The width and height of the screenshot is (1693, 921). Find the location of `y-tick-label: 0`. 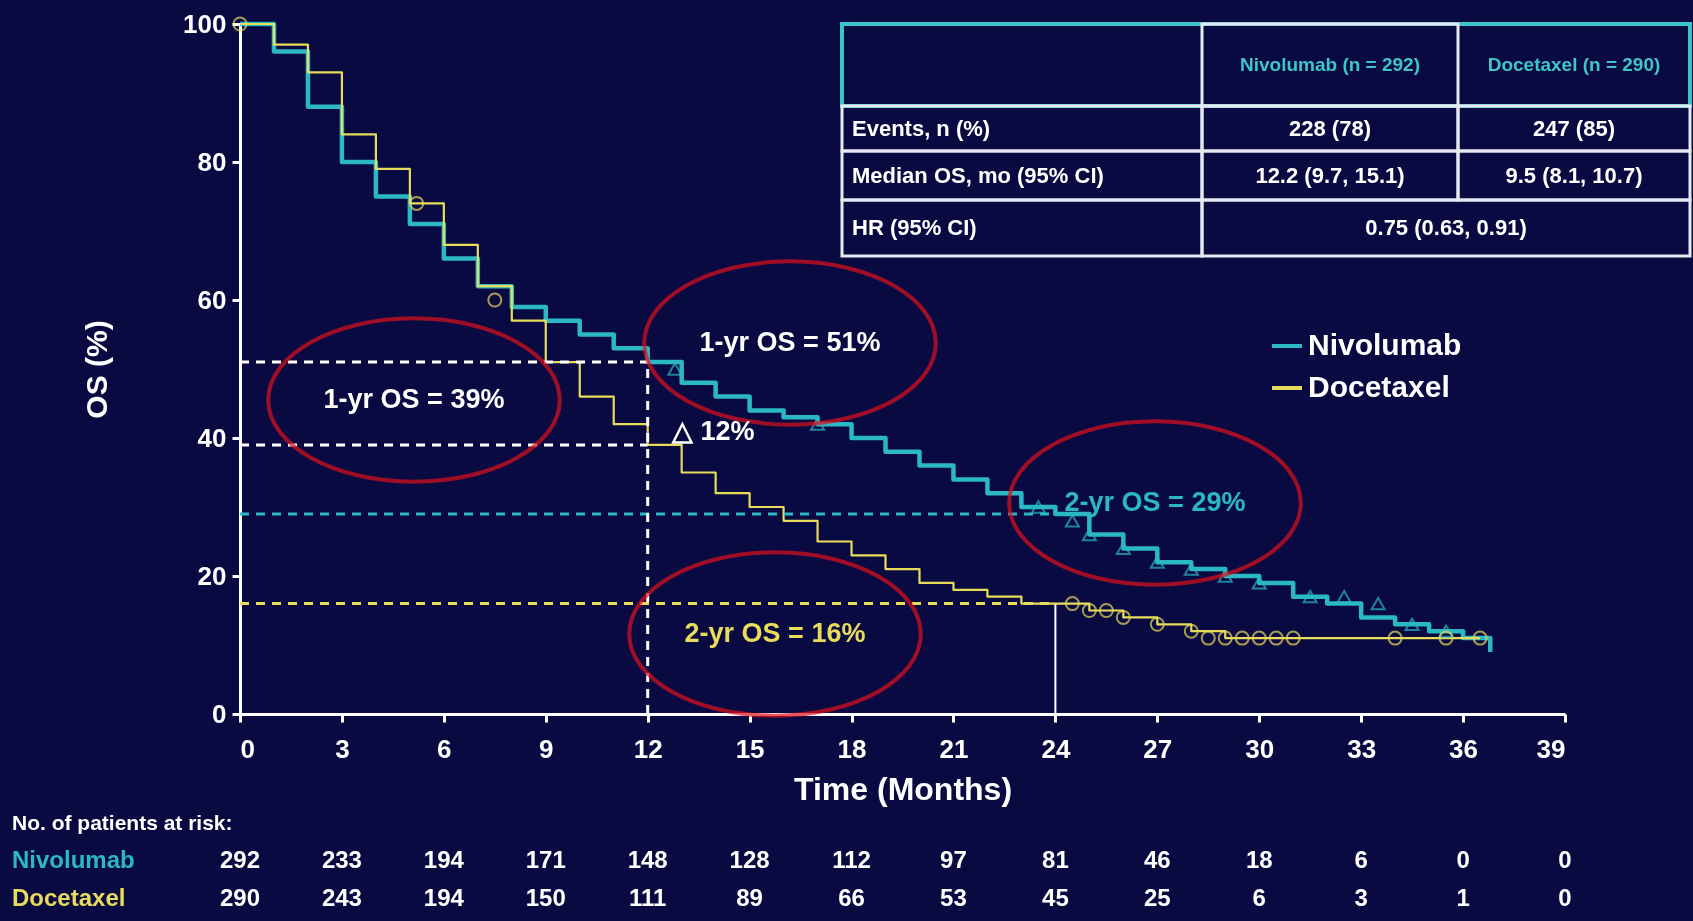

y-tick-label: 0 is located at coordinates (219, 713).